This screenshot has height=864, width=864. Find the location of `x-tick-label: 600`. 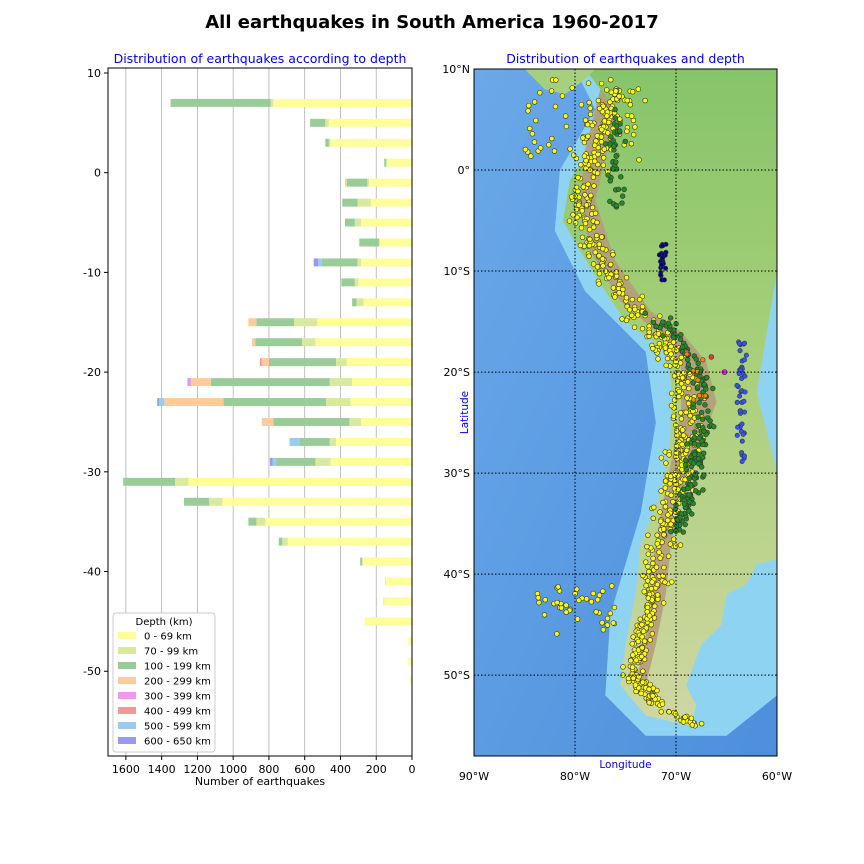

x-tick-label: 600 is located at coordinates (304, 769).